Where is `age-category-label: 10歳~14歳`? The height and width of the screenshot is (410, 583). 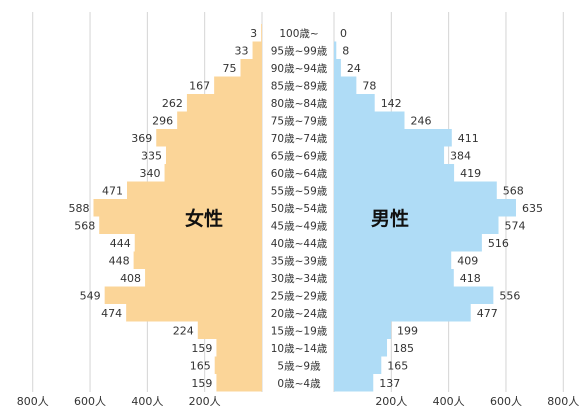 age-category-label: 10歳~14歳 is located at coordinates (299, 349).